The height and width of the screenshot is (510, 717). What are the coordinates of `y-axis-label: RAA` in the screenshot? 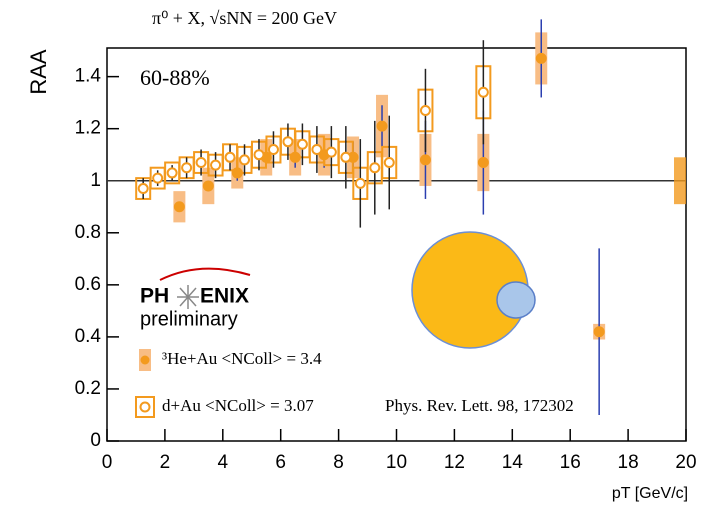 It's located at (38, 72).